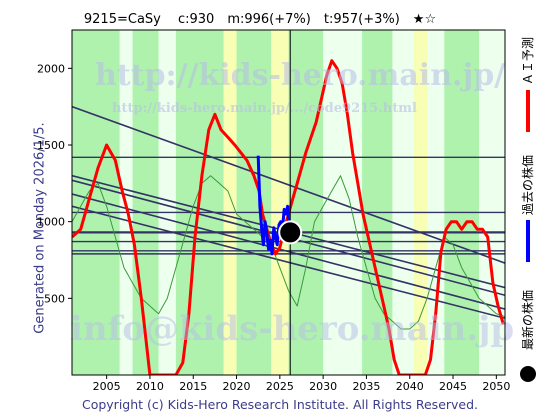  Describe the element at coordinates (51, 145) in the screenshot. I see `y-tick-label-1500: 1500` at that location.